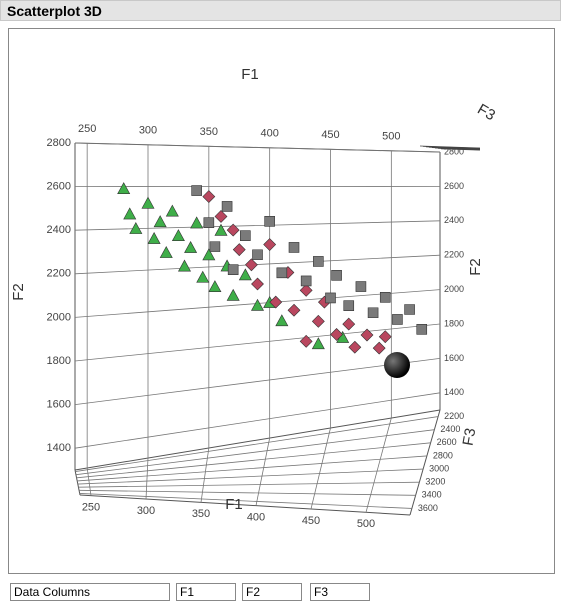 Image resolution: width=563 pixels, height=604 pixels. Describe the element at coordinates (454, 416) in the screenshot. I see `z-tick-label: 2200` at that location.